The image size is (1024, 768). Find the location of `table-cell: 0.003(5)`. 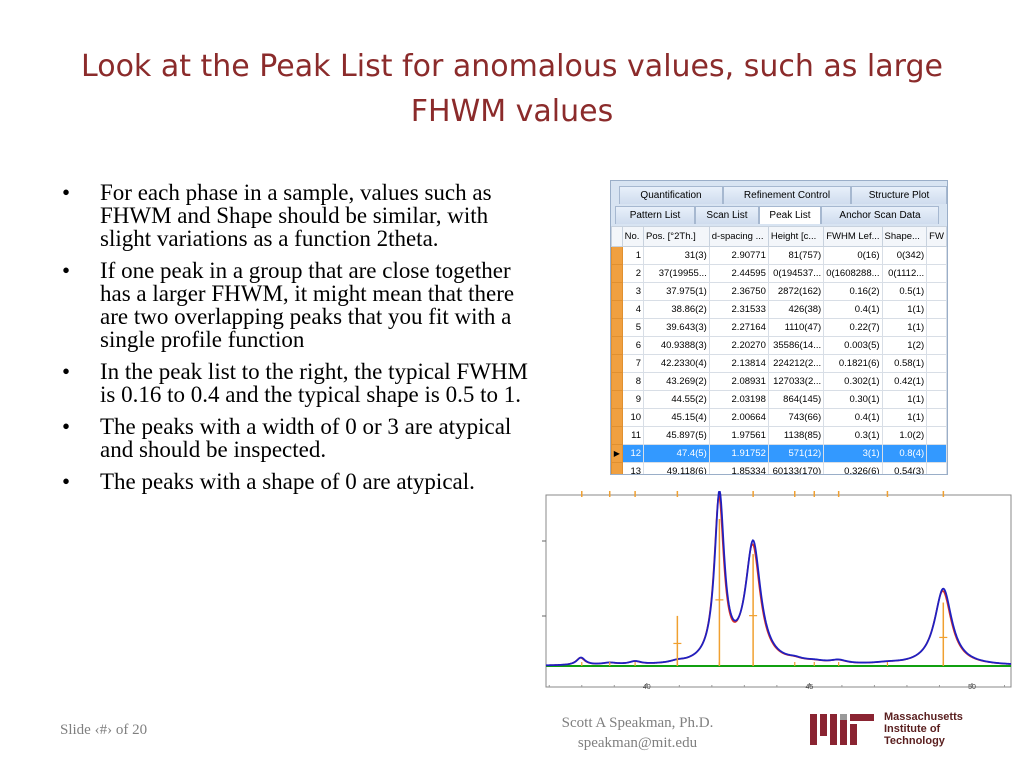

table-cell: 0.003(5) is located at coordinates (853, 345).